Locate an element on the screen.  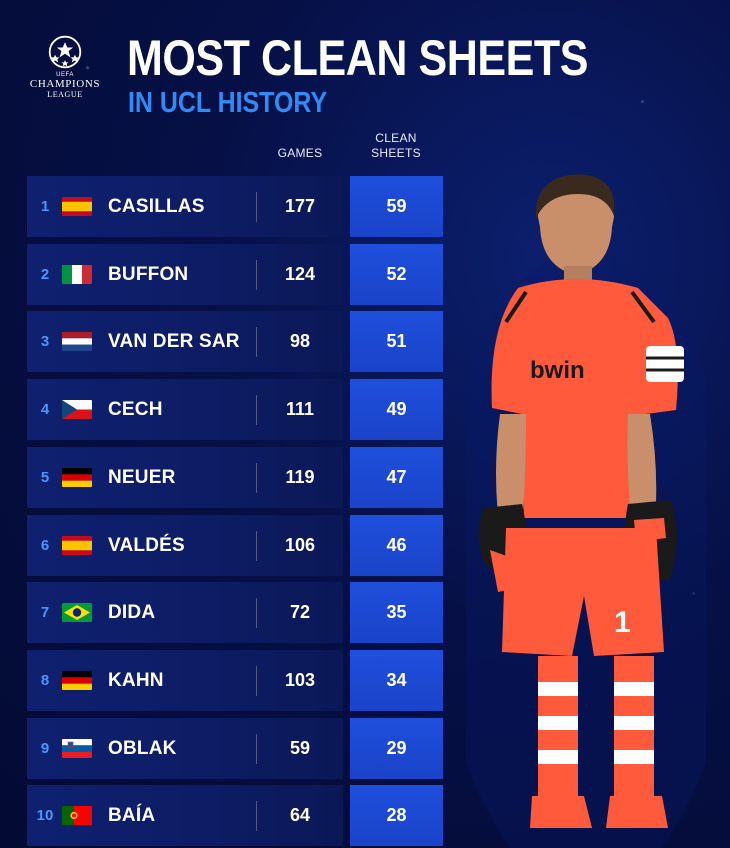
page-subtitle: IN UCL HISTORY is located at coordinates (228, 103).